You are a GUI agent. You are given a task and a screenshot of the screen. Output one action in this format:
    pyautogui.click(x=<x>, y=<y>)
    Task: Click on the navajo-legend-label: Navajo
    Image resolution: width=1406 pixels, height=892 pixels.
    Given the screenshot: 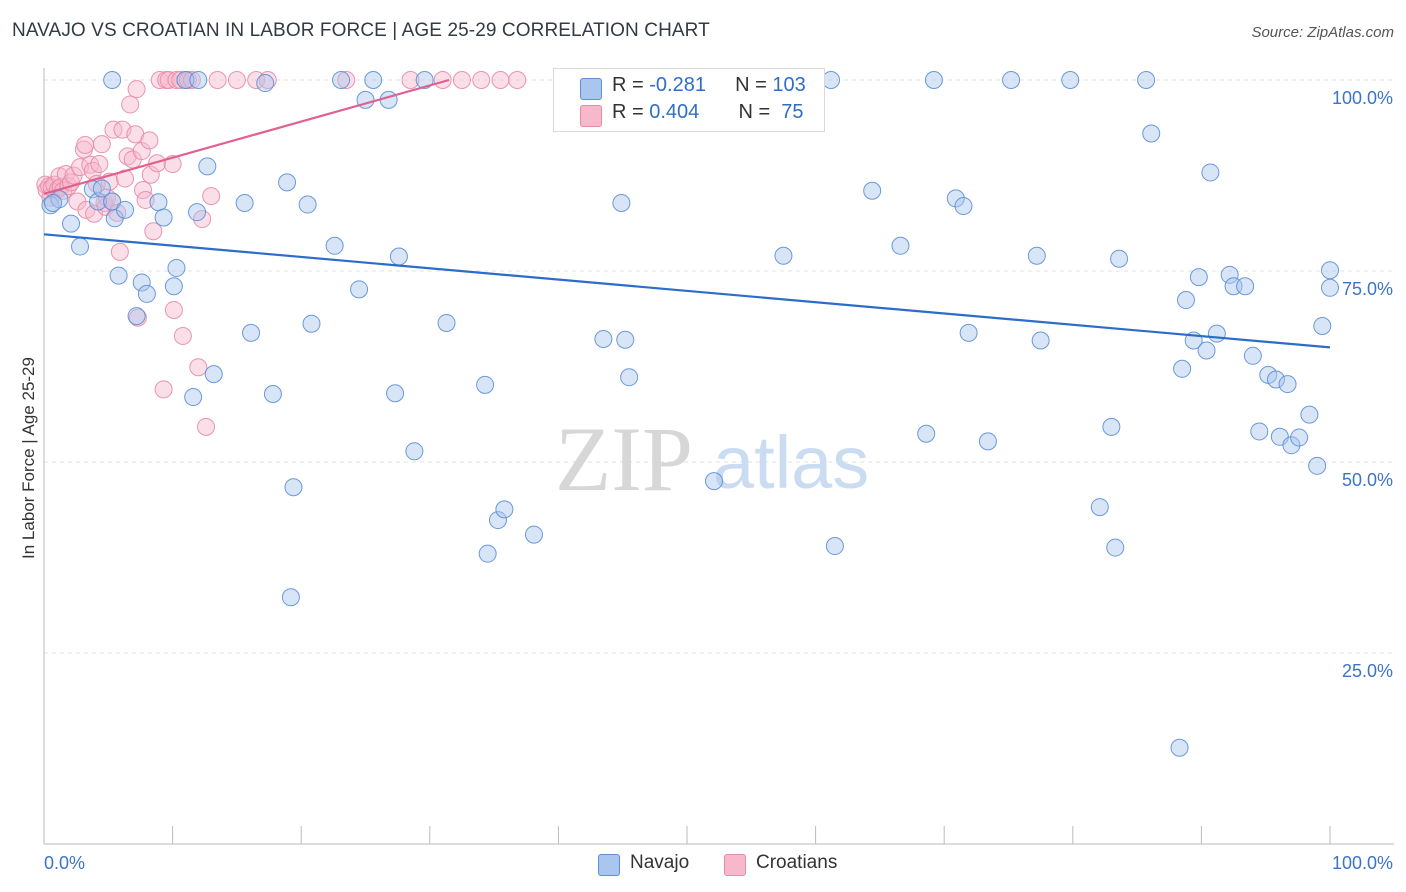 What is the action you would take?
    pyautogui.click(x=660, y=862)
    